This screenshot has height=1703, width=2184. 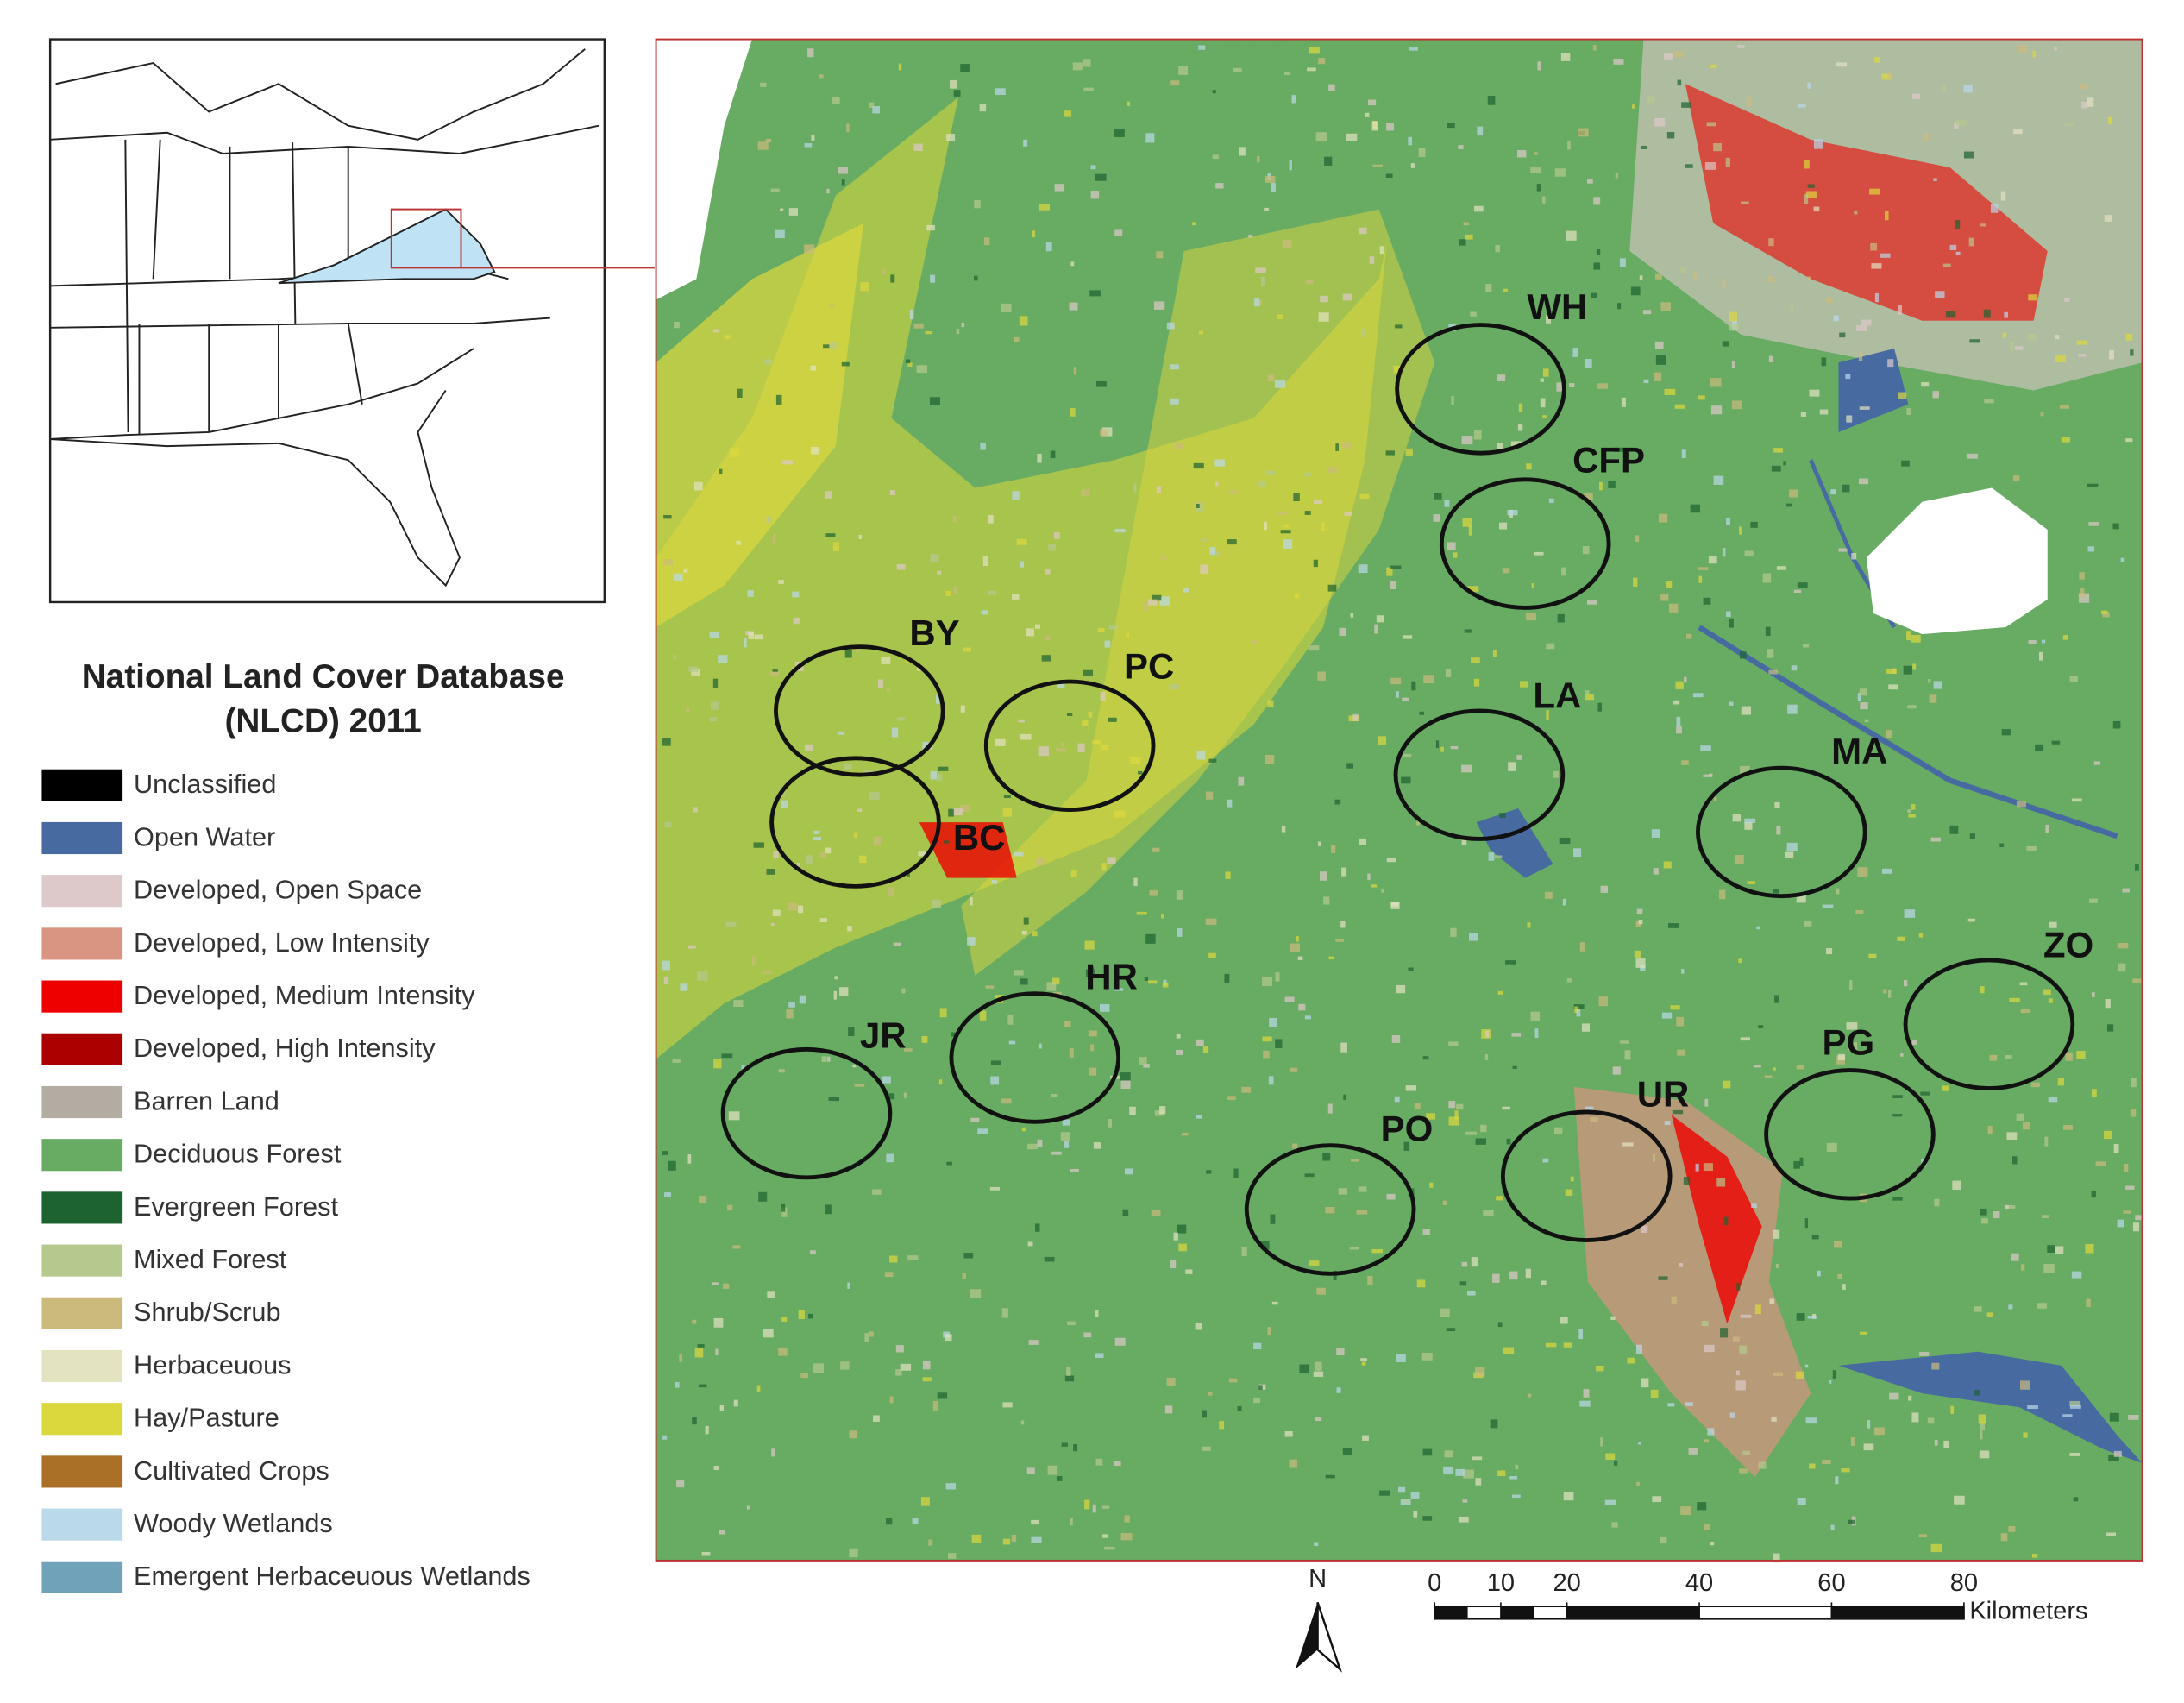 What do you see at coordinates (1699, 1583) in the screenshot?
I see `scale-tick-label: 40` at bounding box center [1699, 1583].